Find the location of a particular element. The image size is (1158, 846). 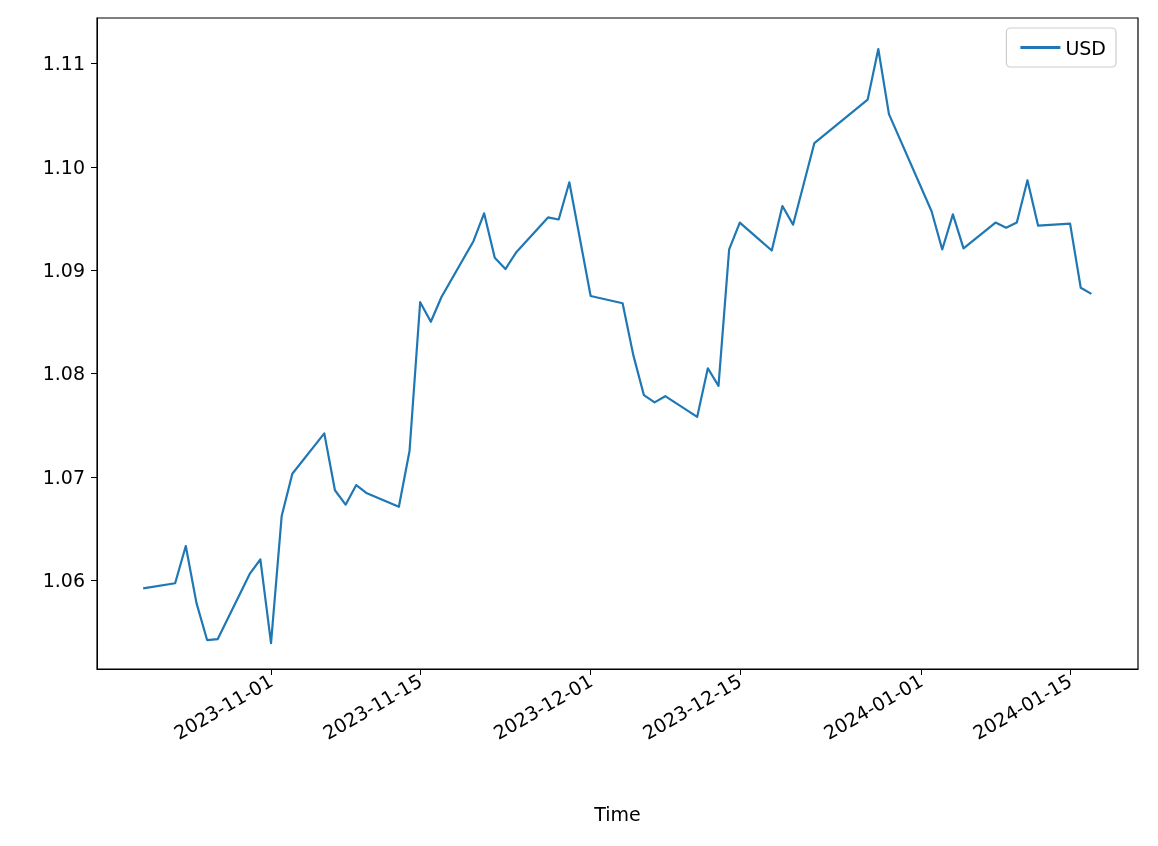

y-tick-label: 1.08 is located at coordinates (63, 373).